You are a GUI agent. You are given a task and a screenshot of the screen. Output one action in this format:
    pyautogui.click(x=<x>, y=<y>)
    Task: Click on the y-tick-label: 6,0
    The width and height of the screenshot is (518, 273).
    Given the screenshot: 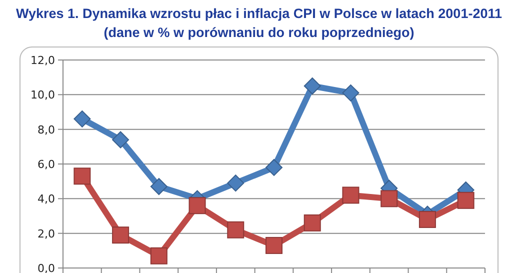 What is the action you would take?
    pyautogui.click(x=46, y=164)
    